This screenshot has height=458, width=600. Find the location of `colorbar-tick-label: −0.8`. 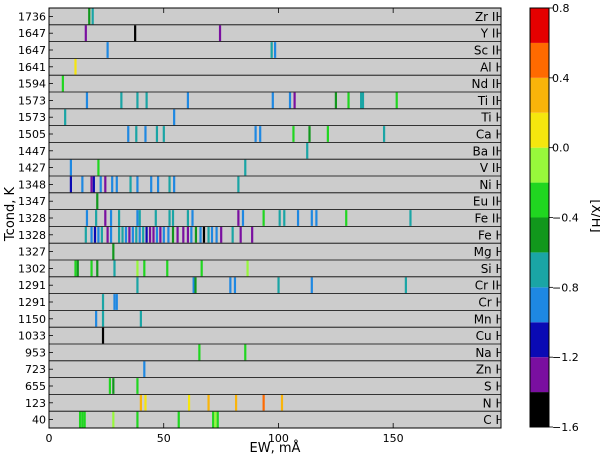

colorbar-tick-label: −0.8 is located at coordinates (565, 287).